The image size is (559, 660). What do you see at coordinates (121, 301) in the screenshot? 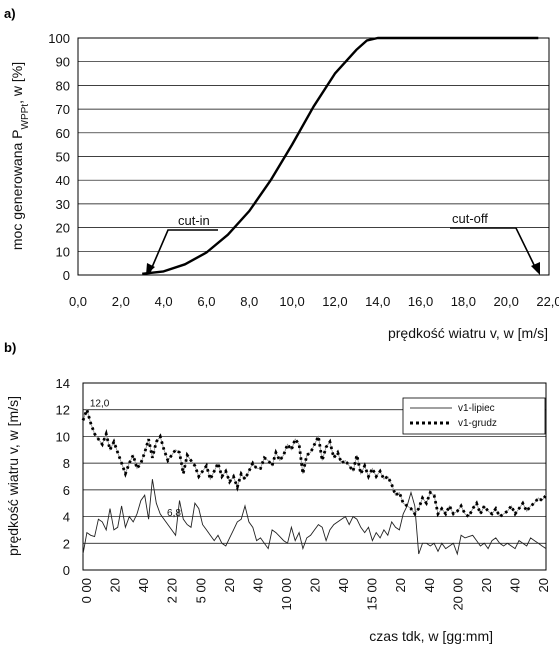
I see `chart-a-x-tick-label: 2,0` at bounding box center [121, 301].